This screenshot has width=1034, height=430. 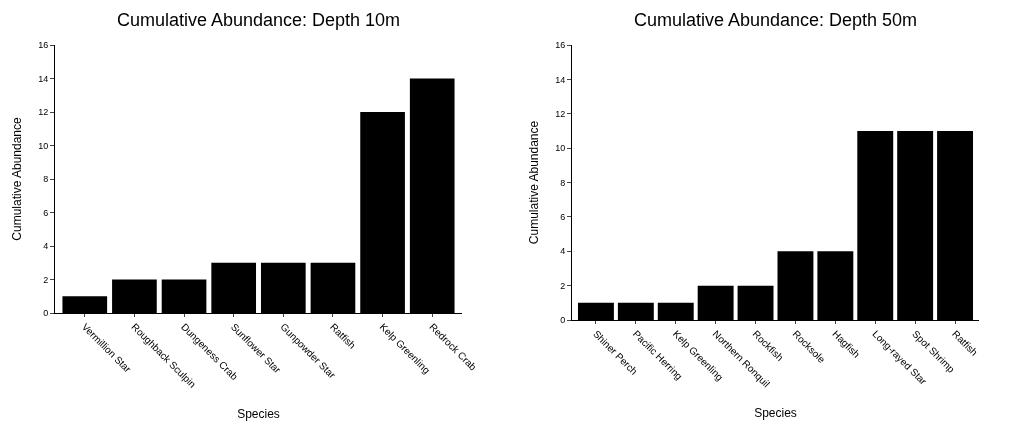 I want to click on chart-title: Cumulative Abundance: Depth 10m, so click(x=258, y=19).